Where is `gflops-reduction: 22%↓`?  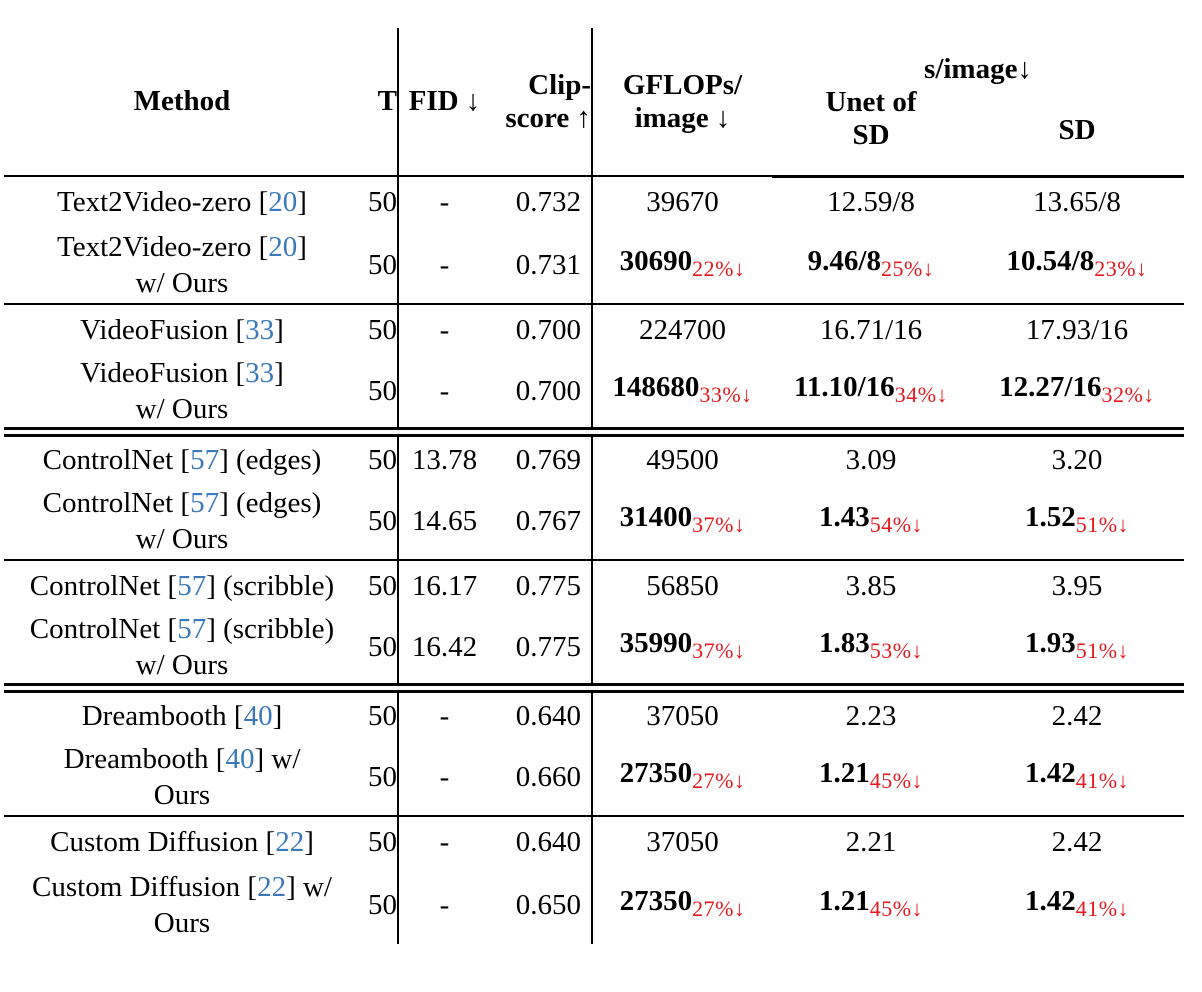
gflops-reduction: 22%↓ is located at coordinates (719, 268).